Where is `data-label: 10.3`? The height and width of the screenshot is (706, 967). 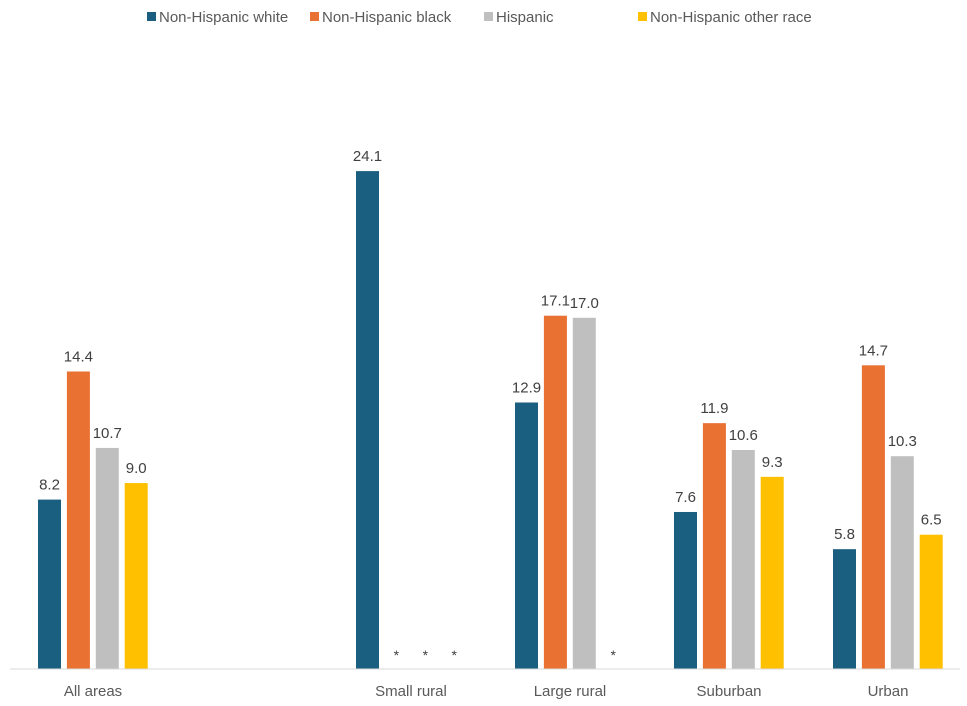 data-label: 10.3 is located at coordinates (902, 441).